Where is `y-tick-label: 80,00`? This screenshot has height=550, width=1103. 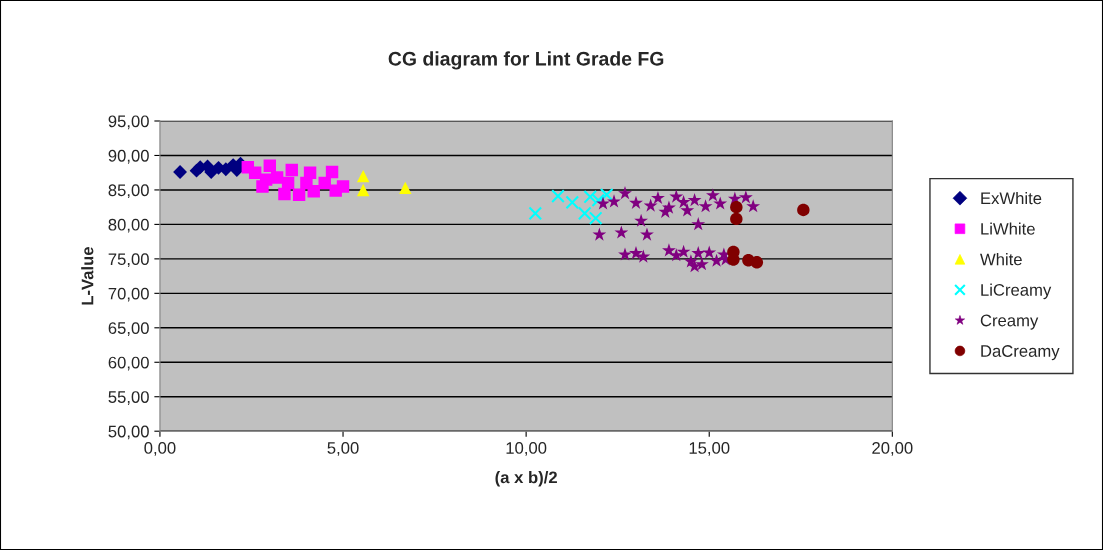 y-tick-label: 80,00 is located at coordinates (128, 225).